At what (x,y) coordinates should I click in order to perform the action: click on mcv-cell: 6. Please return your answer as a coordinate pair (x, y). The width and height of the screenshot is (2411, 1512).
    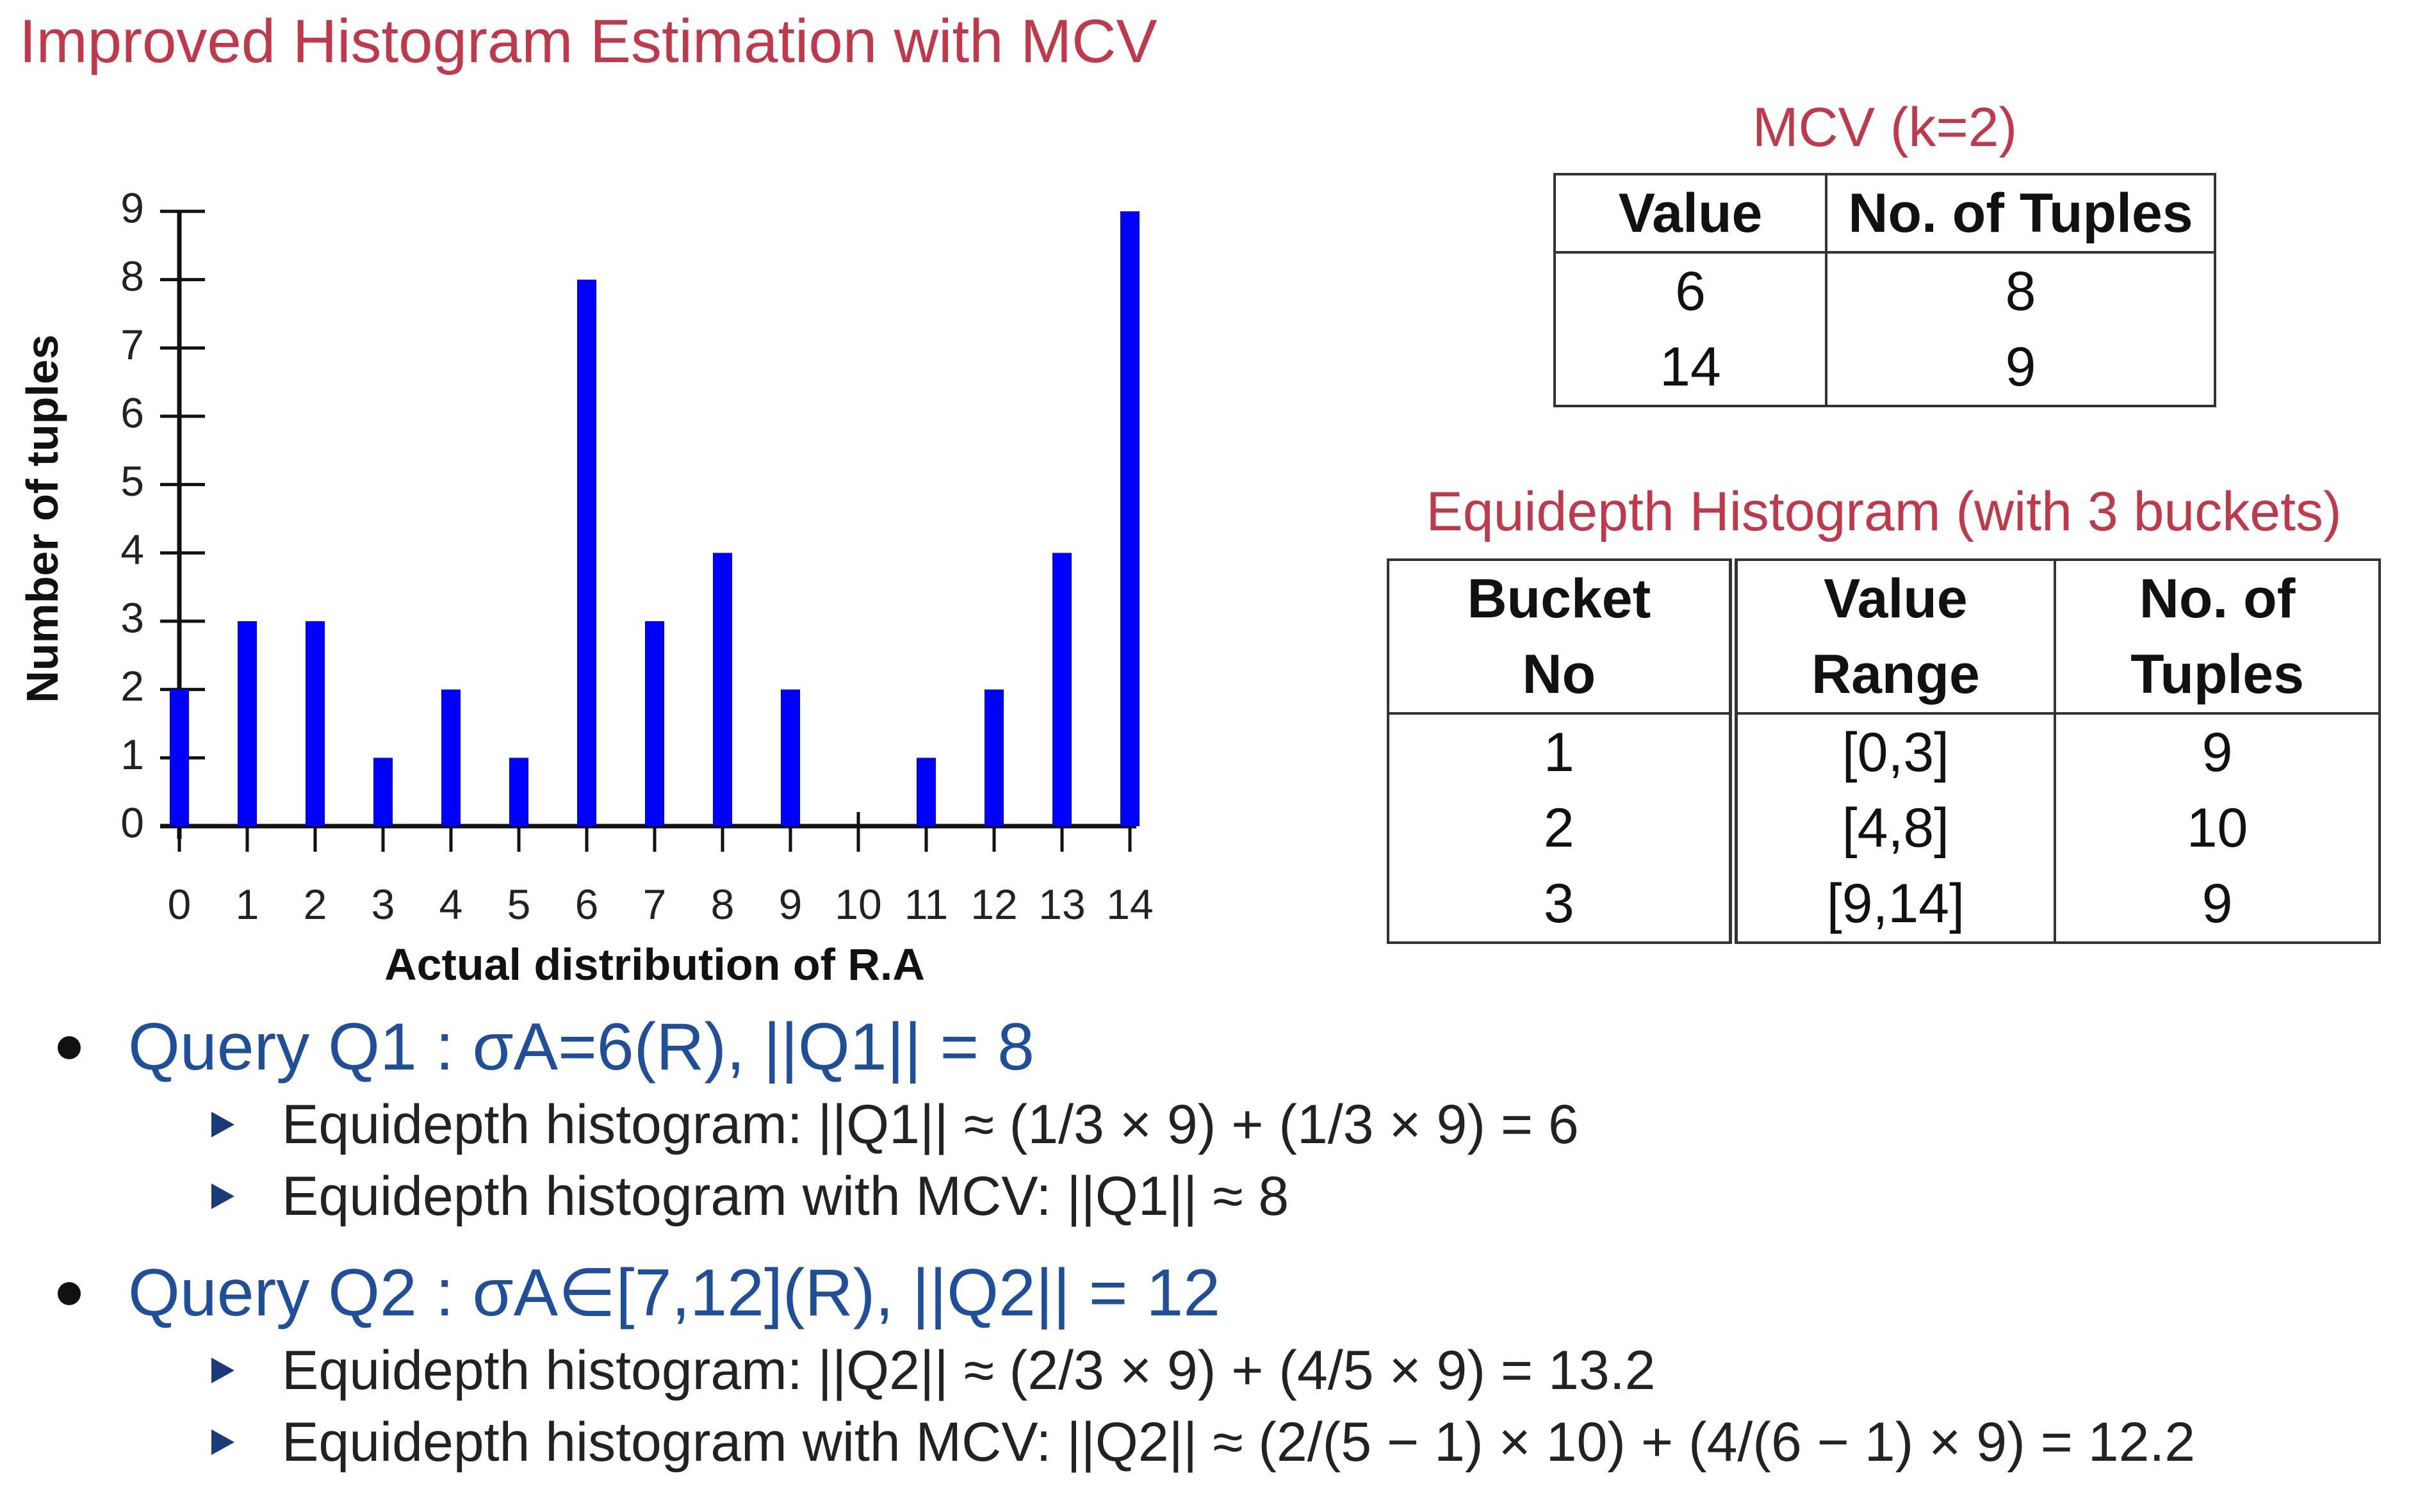
    Looking at the image, I should click on (1690, 290).